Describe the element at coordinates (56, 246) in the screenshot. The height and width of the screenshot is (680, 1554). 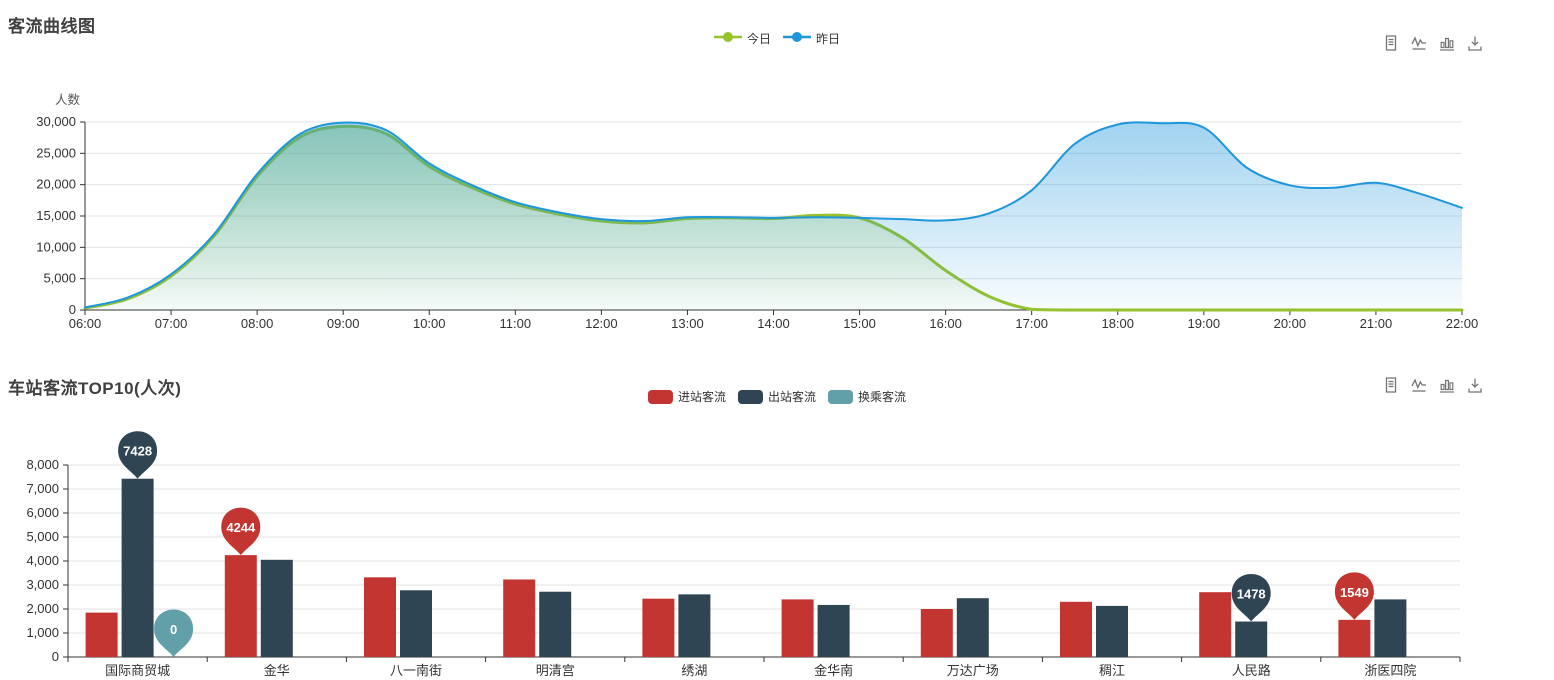
I see `y-tick-label: 10,000` at that location.